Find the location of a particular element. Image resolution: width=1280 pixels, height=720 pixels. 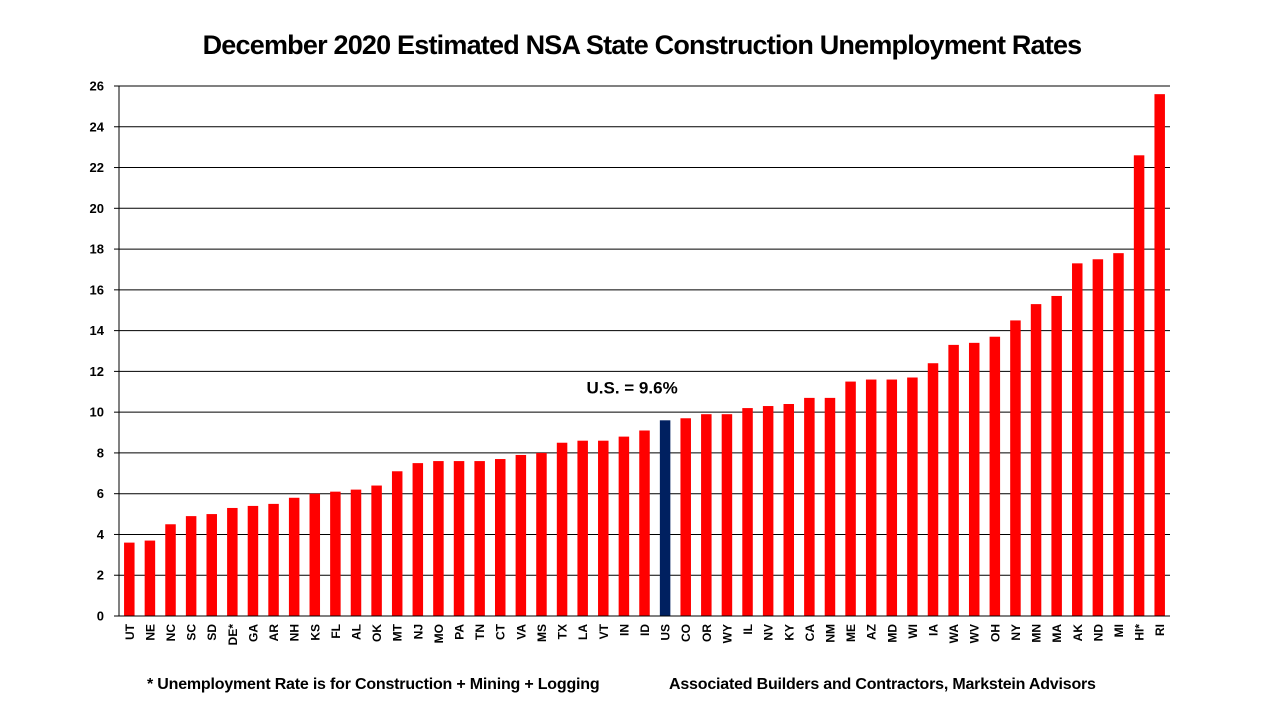

bar-ct is located at coordinates (500, 537).